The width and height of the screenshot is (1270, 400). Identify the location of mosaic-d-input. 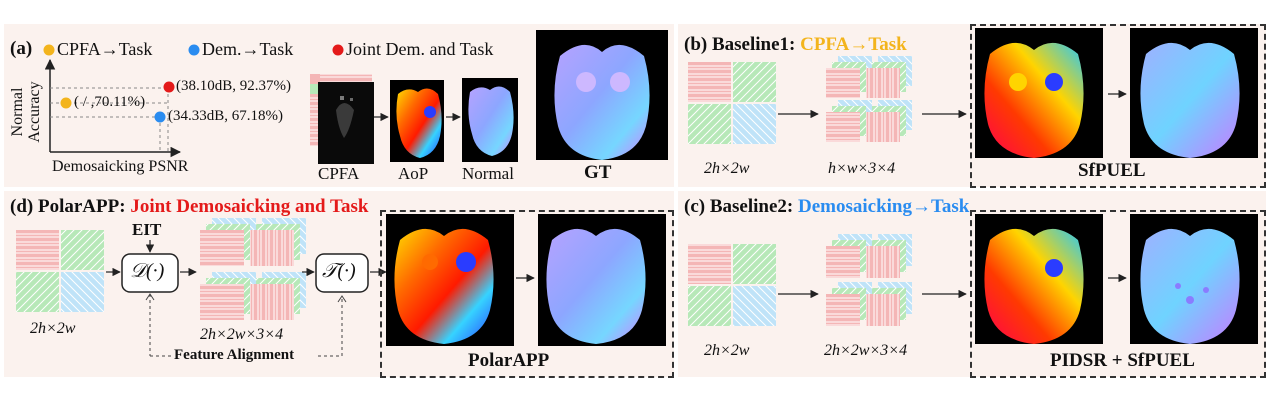
(60, 271).